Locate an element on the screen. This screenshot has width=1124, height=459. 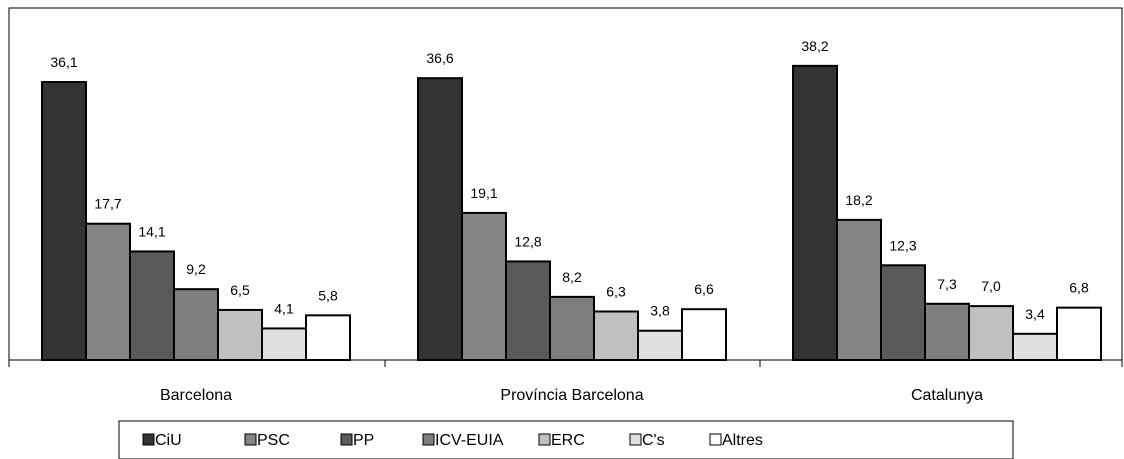
x-axis: Barcelona Província Barcelona Catalunya is located at coordinates (565, 381).